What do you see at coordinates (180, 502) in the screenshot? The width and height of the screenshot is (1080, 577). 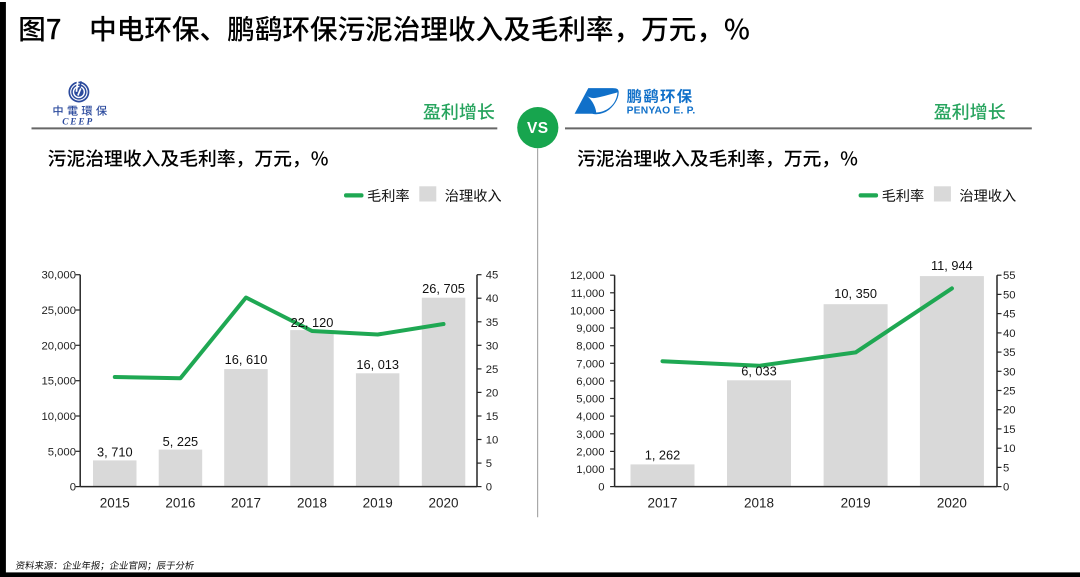 I see `svg-text: 2016` at bounding box center [180, 502].